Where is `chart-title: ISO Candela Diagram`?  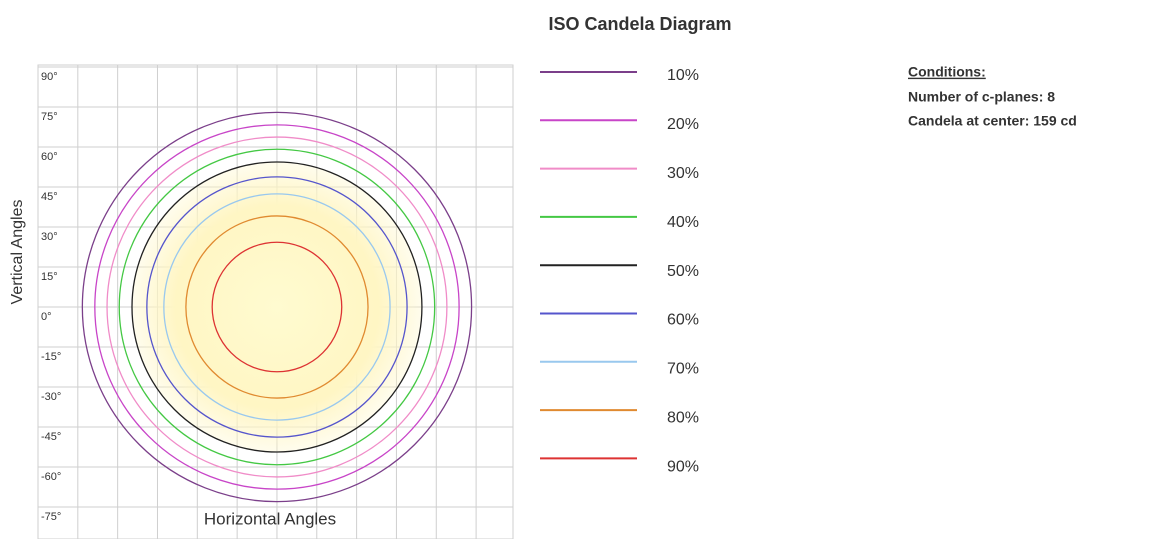
chart-title: ISO Candela Diagram is located at coordinates (639, 24).